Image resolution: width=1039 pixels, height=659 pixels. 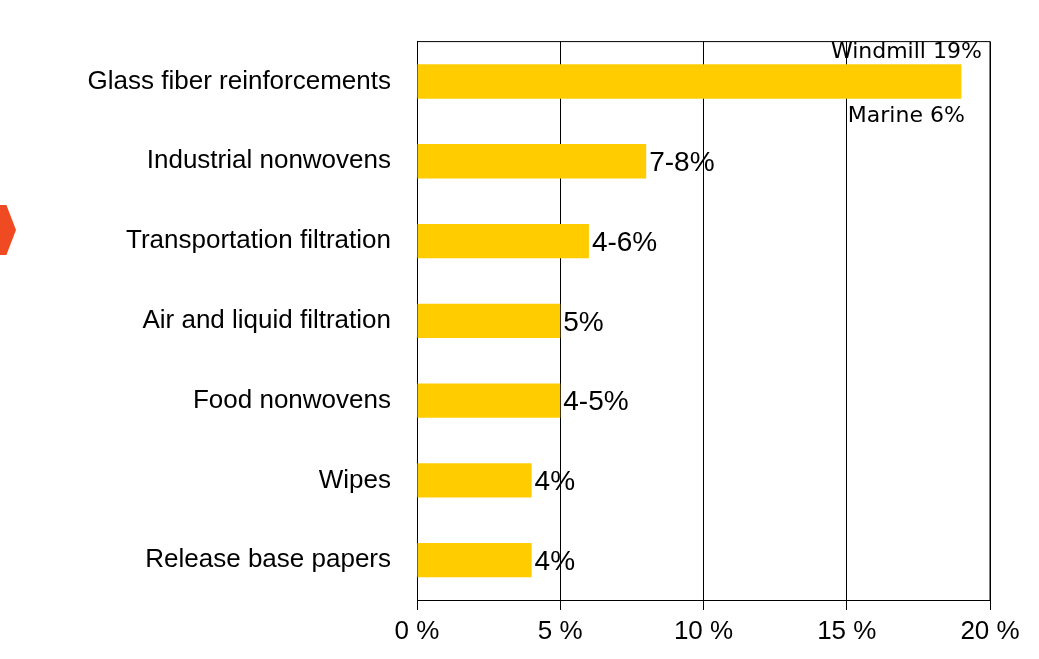 I want to click on y-tick-label: Release base papers, so click(x=268, y=558).